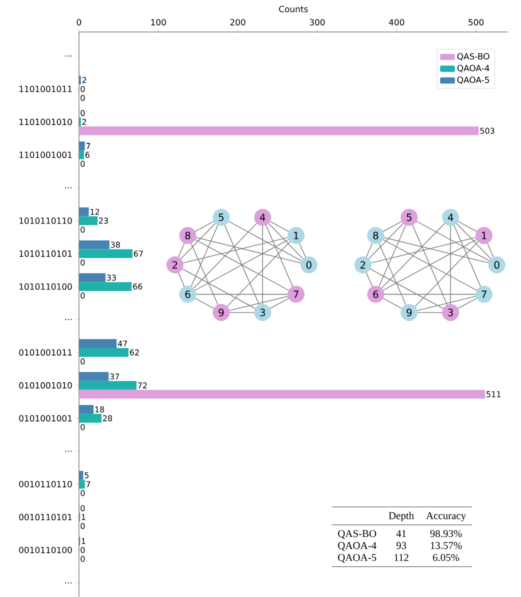  I want to click on annotation: QAOA-5, so click(357, 558).